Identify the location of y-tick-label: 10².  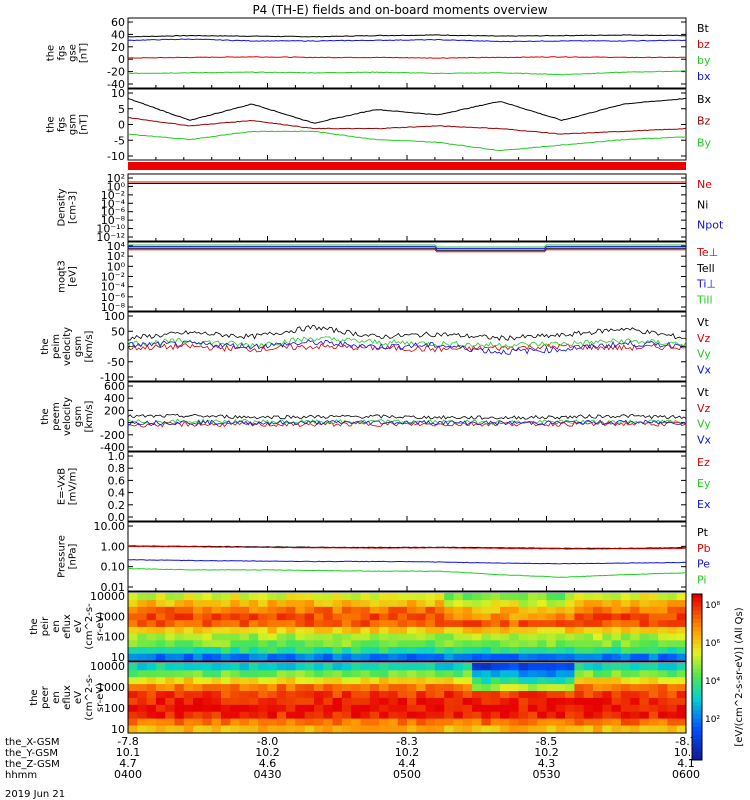
(116, 256).